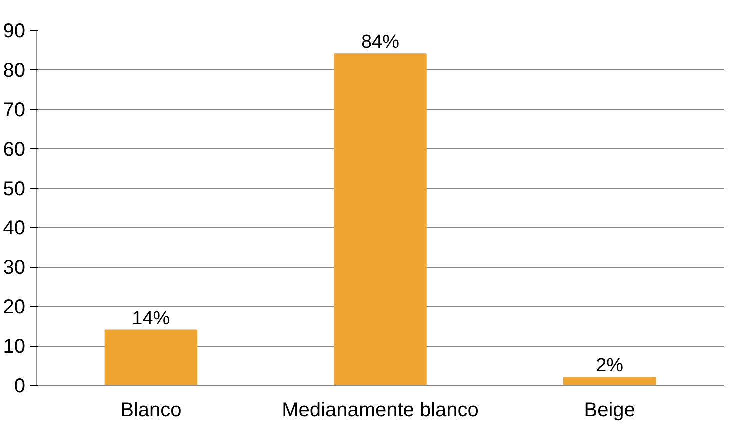 The height and width of the screenshot is (424, 729). What do you see at coordinates (610, 366) in the screenshot?
I see `data-label: 2%` at bounding box center [610, 366].